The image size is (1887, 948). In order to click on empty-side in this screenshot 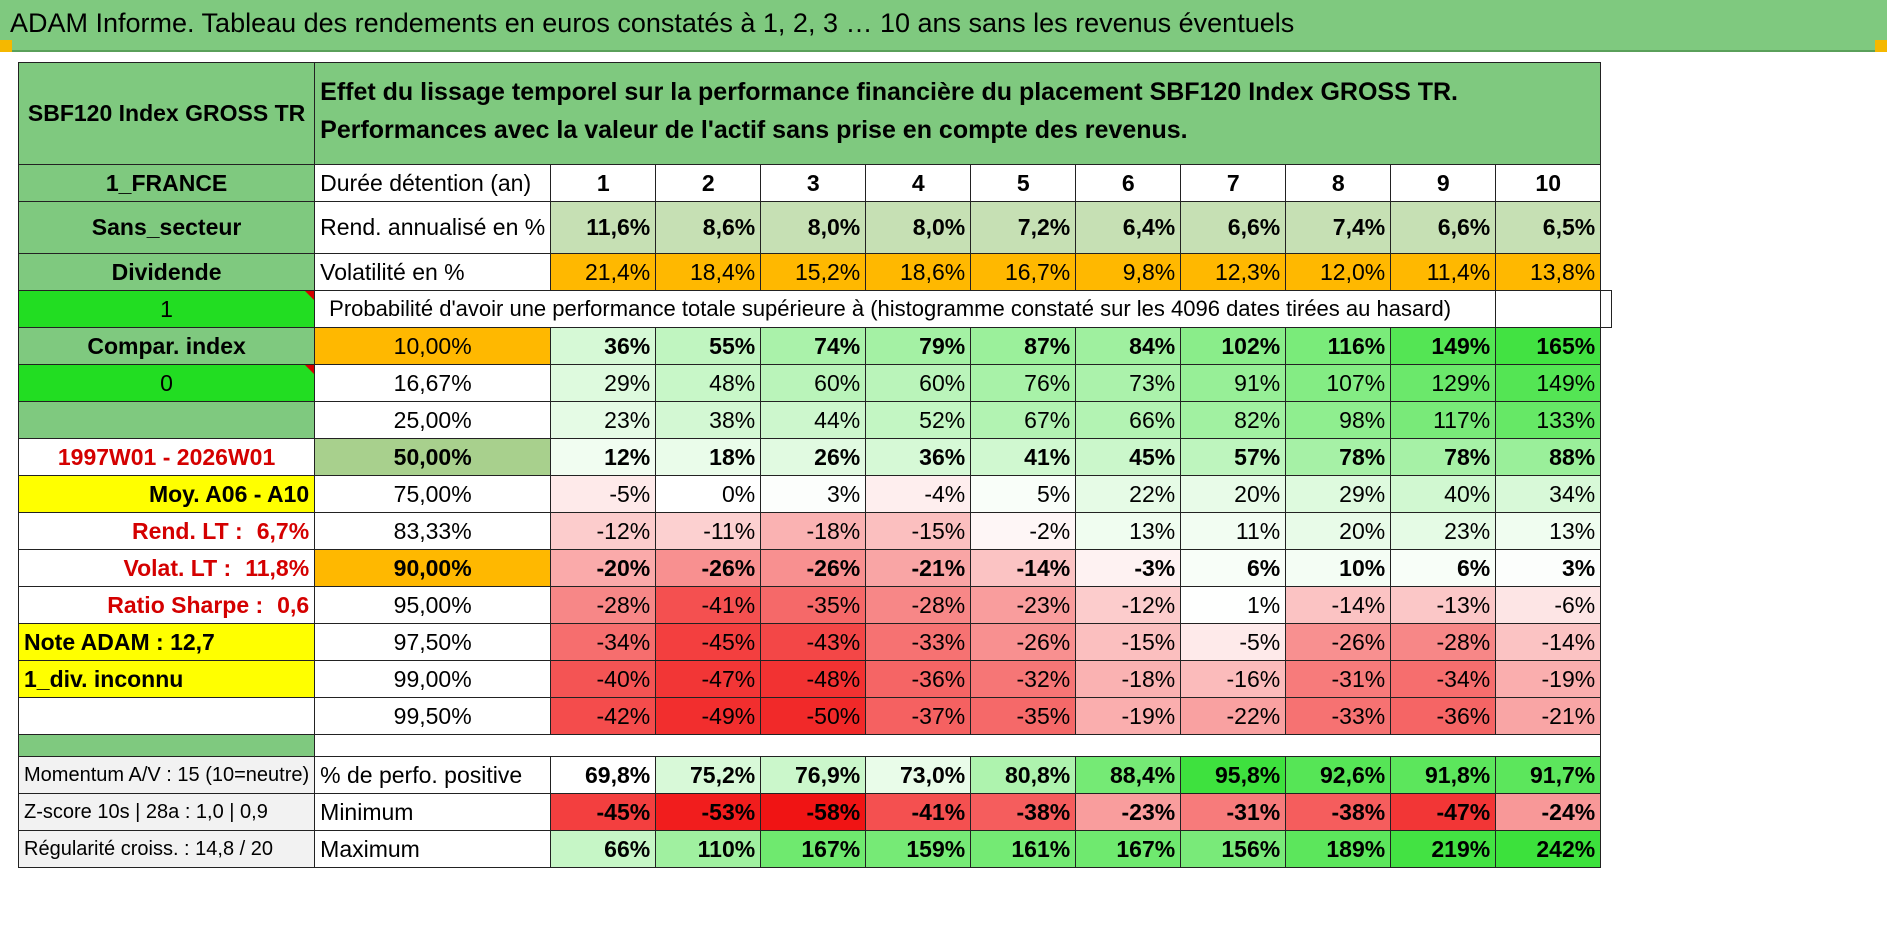, I will do `click(166, 420)`.